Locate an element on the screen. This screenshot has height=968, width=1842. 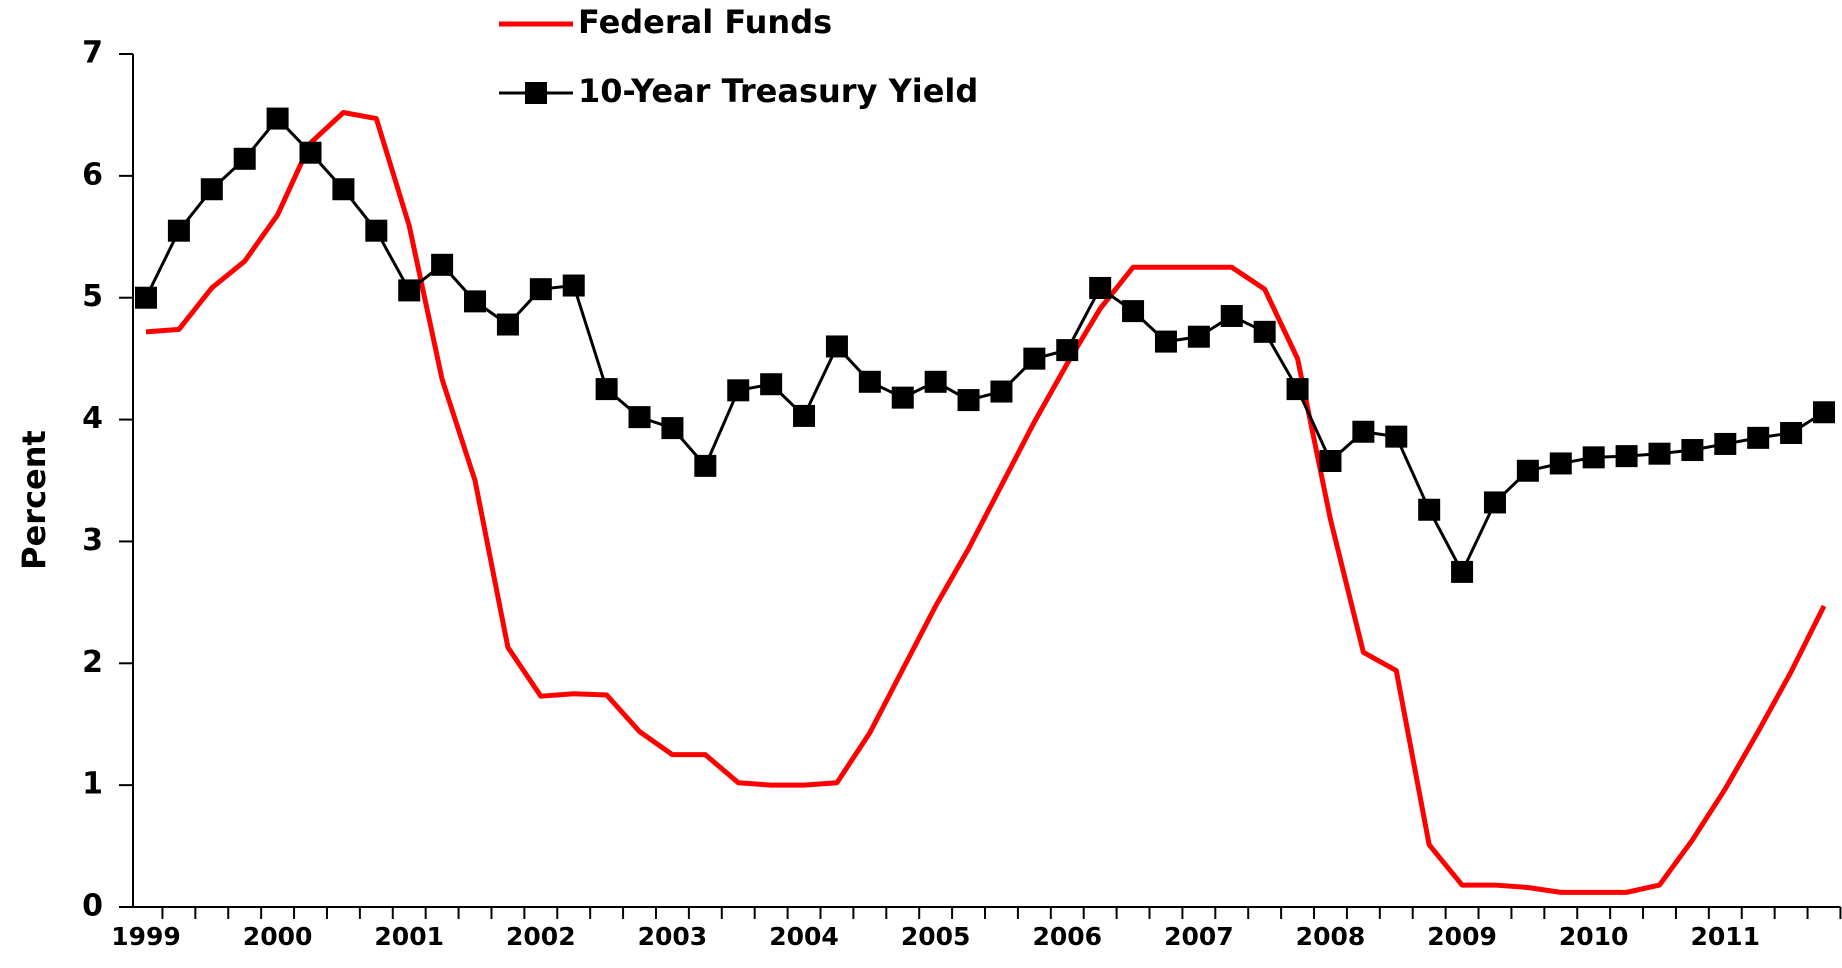
y-tick-label: 1 is located at coordinates (92, 784).